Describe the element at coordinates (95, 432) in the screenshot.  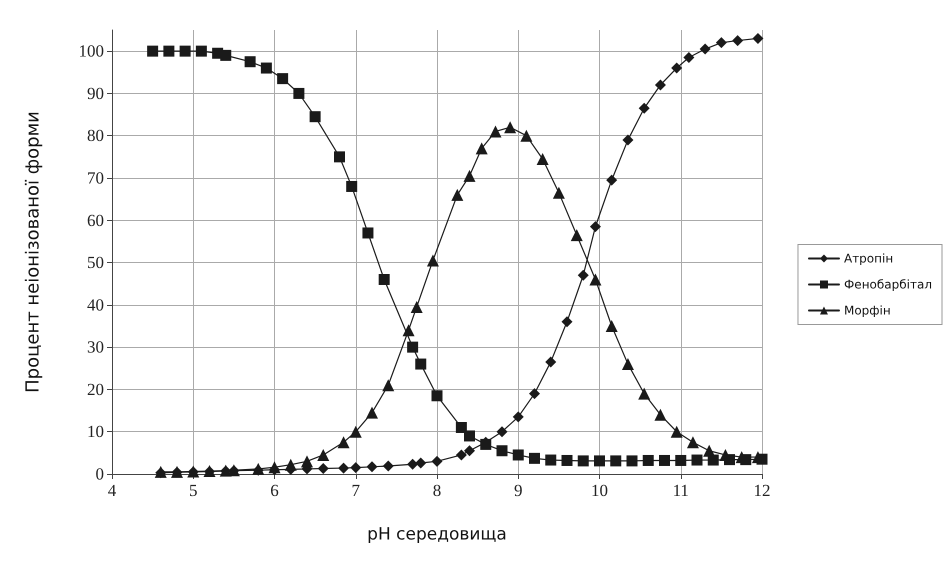
I see `y-tick-label: 10` at that location.